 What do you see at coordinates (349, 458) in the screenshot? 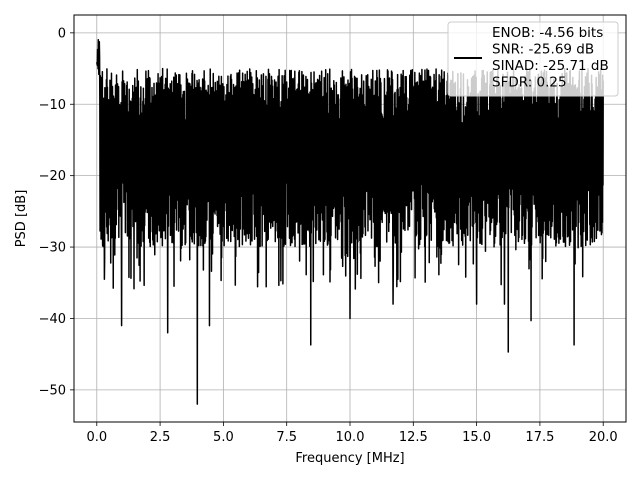
I see `x-axis-label: Frequency [MHz]` at bounding box center [349, 458].